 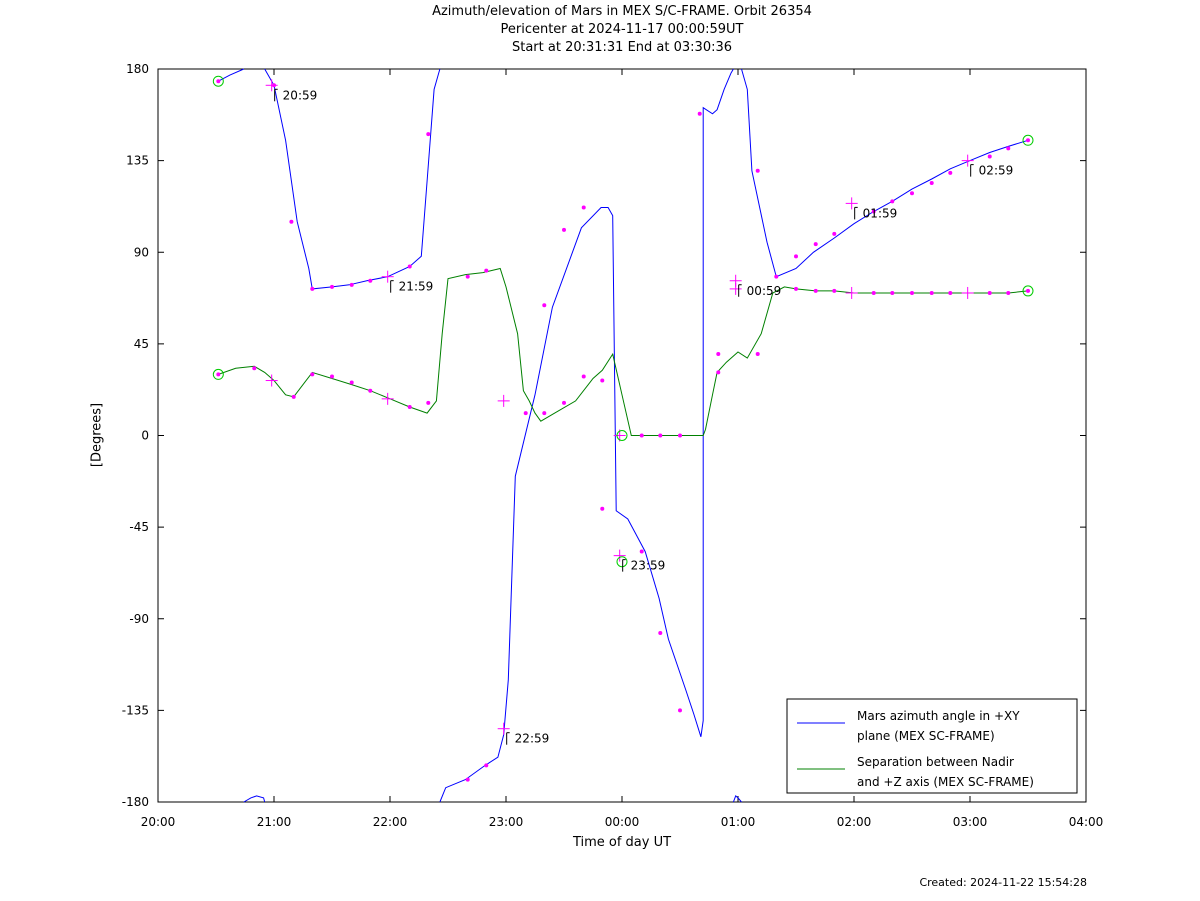 I want to click on x-tick-label: 20:00, so click(x=158, y=822).